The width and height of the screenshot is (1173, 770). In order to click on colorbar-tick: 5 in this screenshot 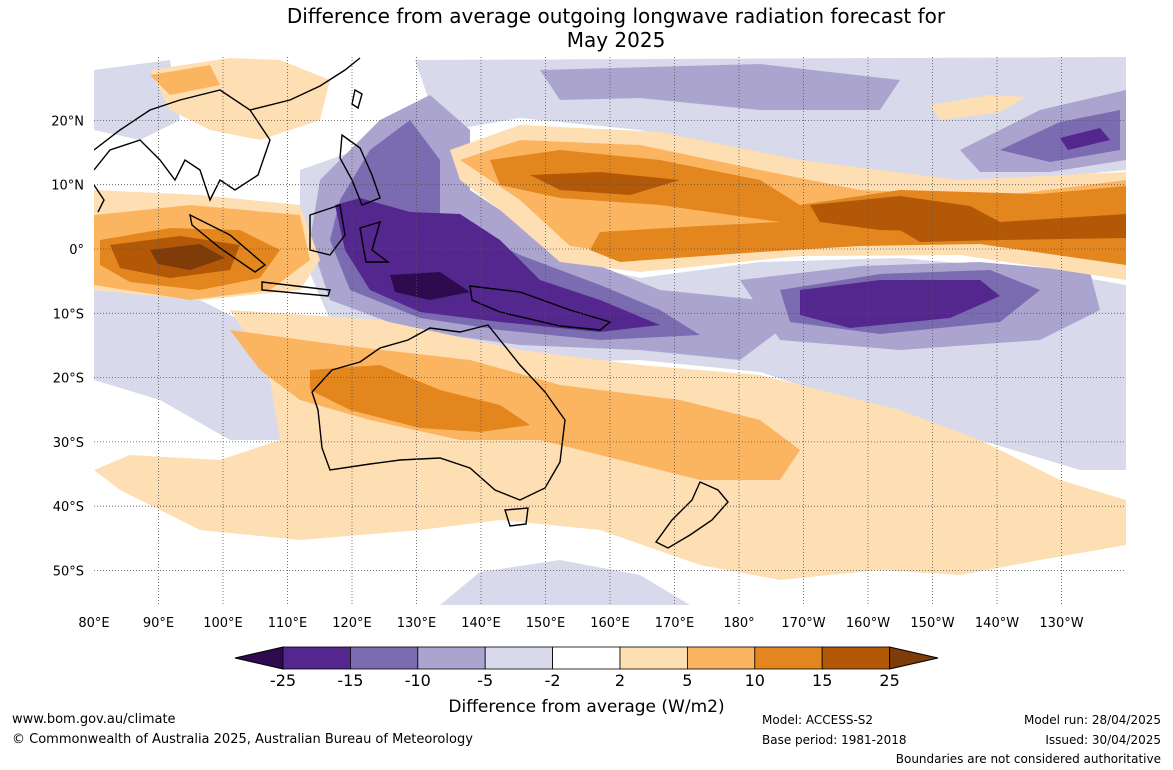, I will do `click(687, 680)`.